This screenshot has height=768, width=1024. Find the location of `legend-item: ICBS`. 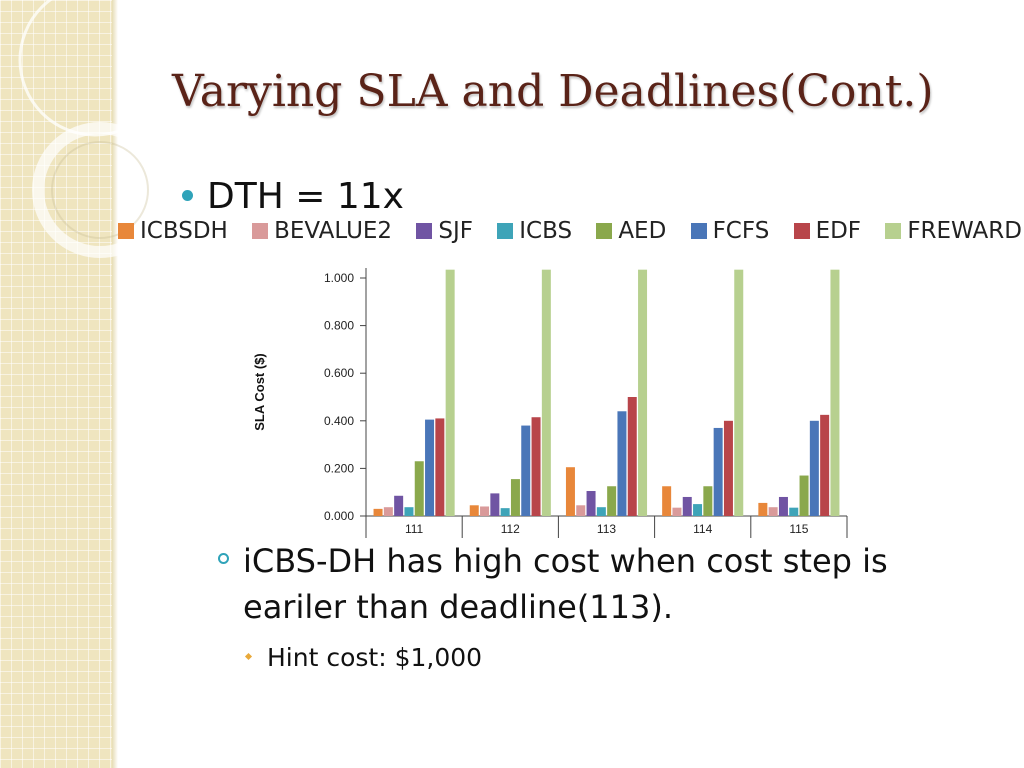

legend-item: ICBS is located at coordinates (534, 231).